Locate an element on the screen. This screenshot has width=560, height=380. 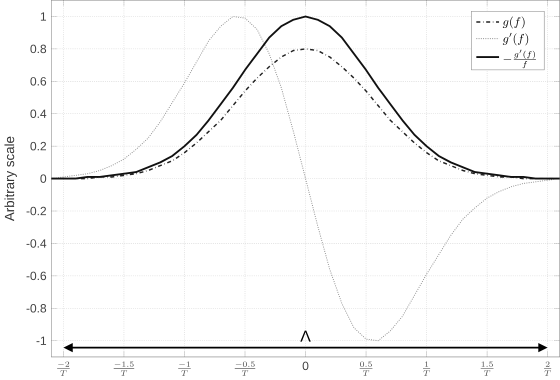
x-tick-label: $\frac{1.5}{T}$ is located at coordinates (487, 368).